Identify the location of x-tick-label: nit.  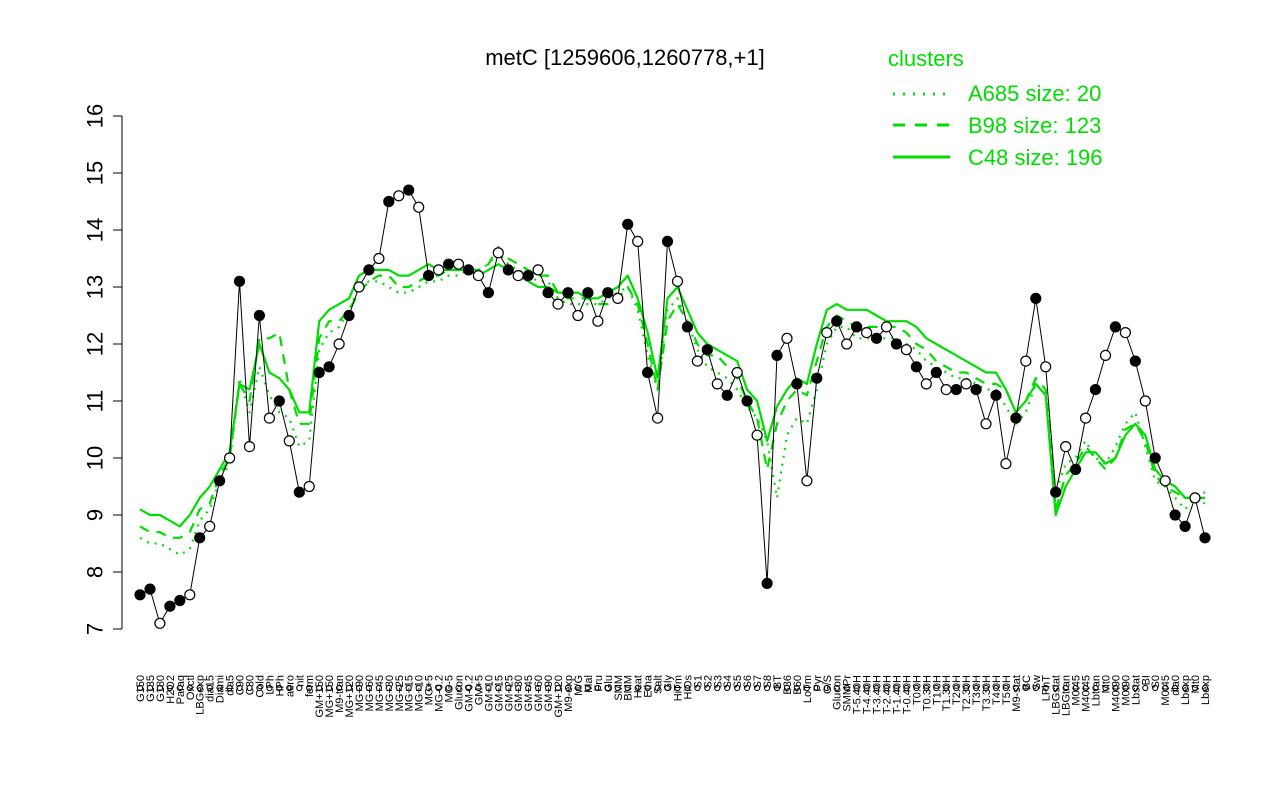
(300, 681).